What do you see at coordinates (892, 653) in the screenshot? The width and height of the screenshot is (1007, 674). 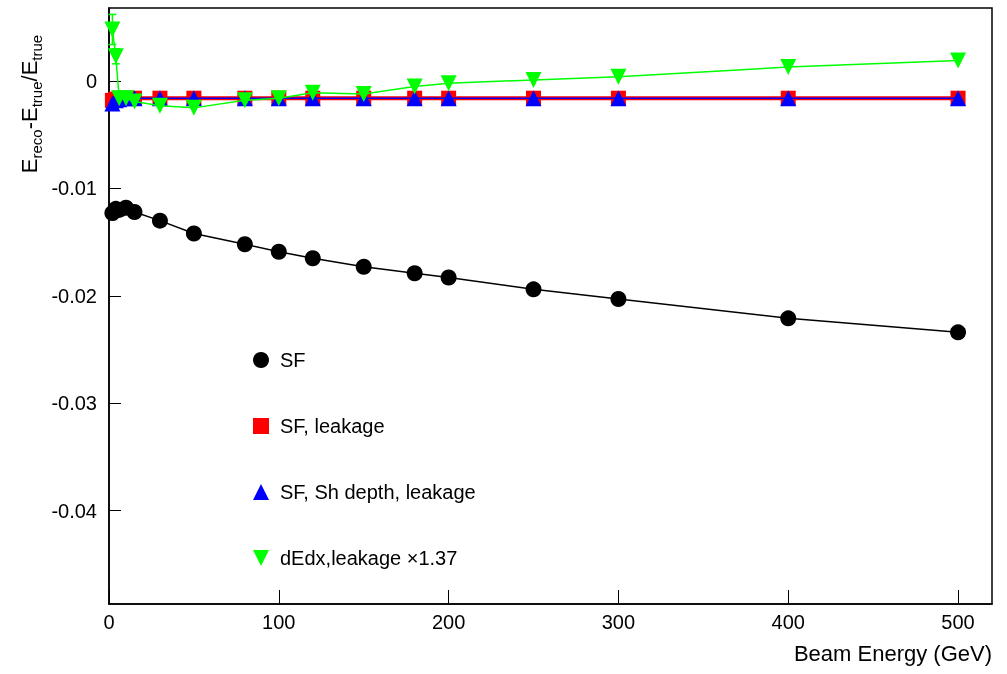 I see `x-axis-title: Beam Energy (GeV)` at bounding box center [892, 653].